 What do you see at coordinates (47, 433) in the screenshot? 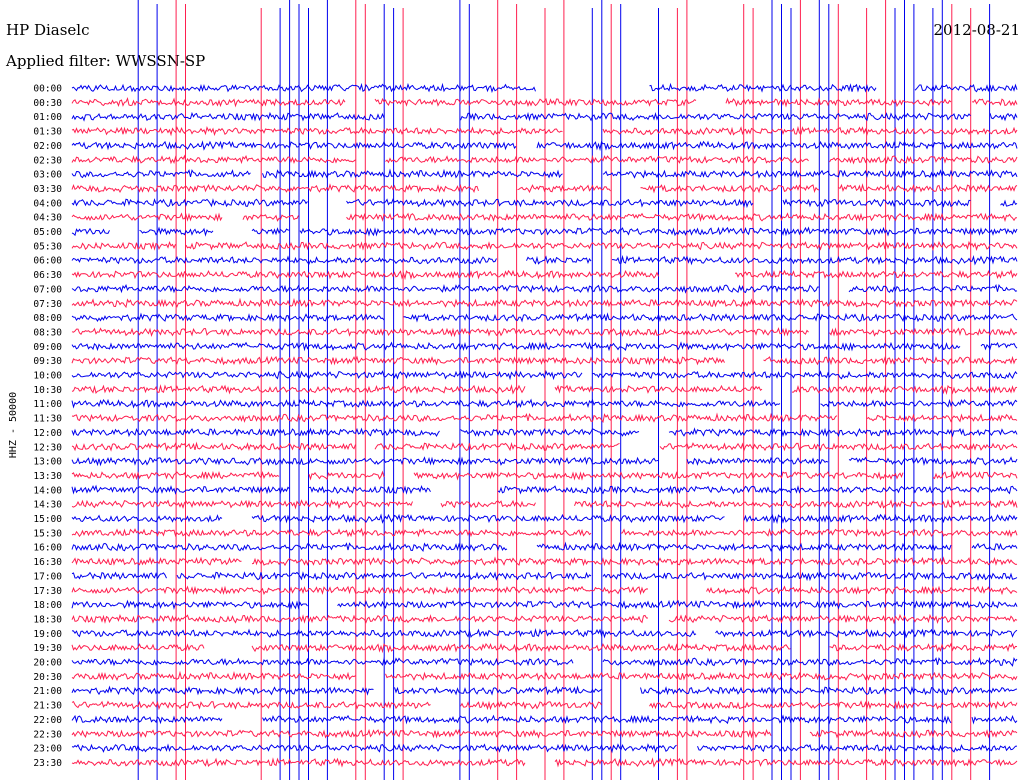
I see `hour-label: 12:00` at bounding box center [47, 433].